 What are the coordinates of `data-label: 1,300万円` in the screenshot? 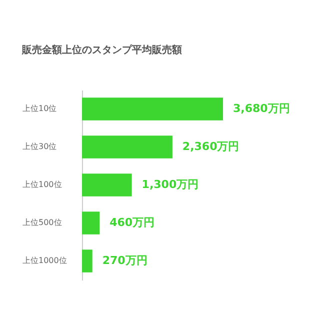 It's located at (170, 184).